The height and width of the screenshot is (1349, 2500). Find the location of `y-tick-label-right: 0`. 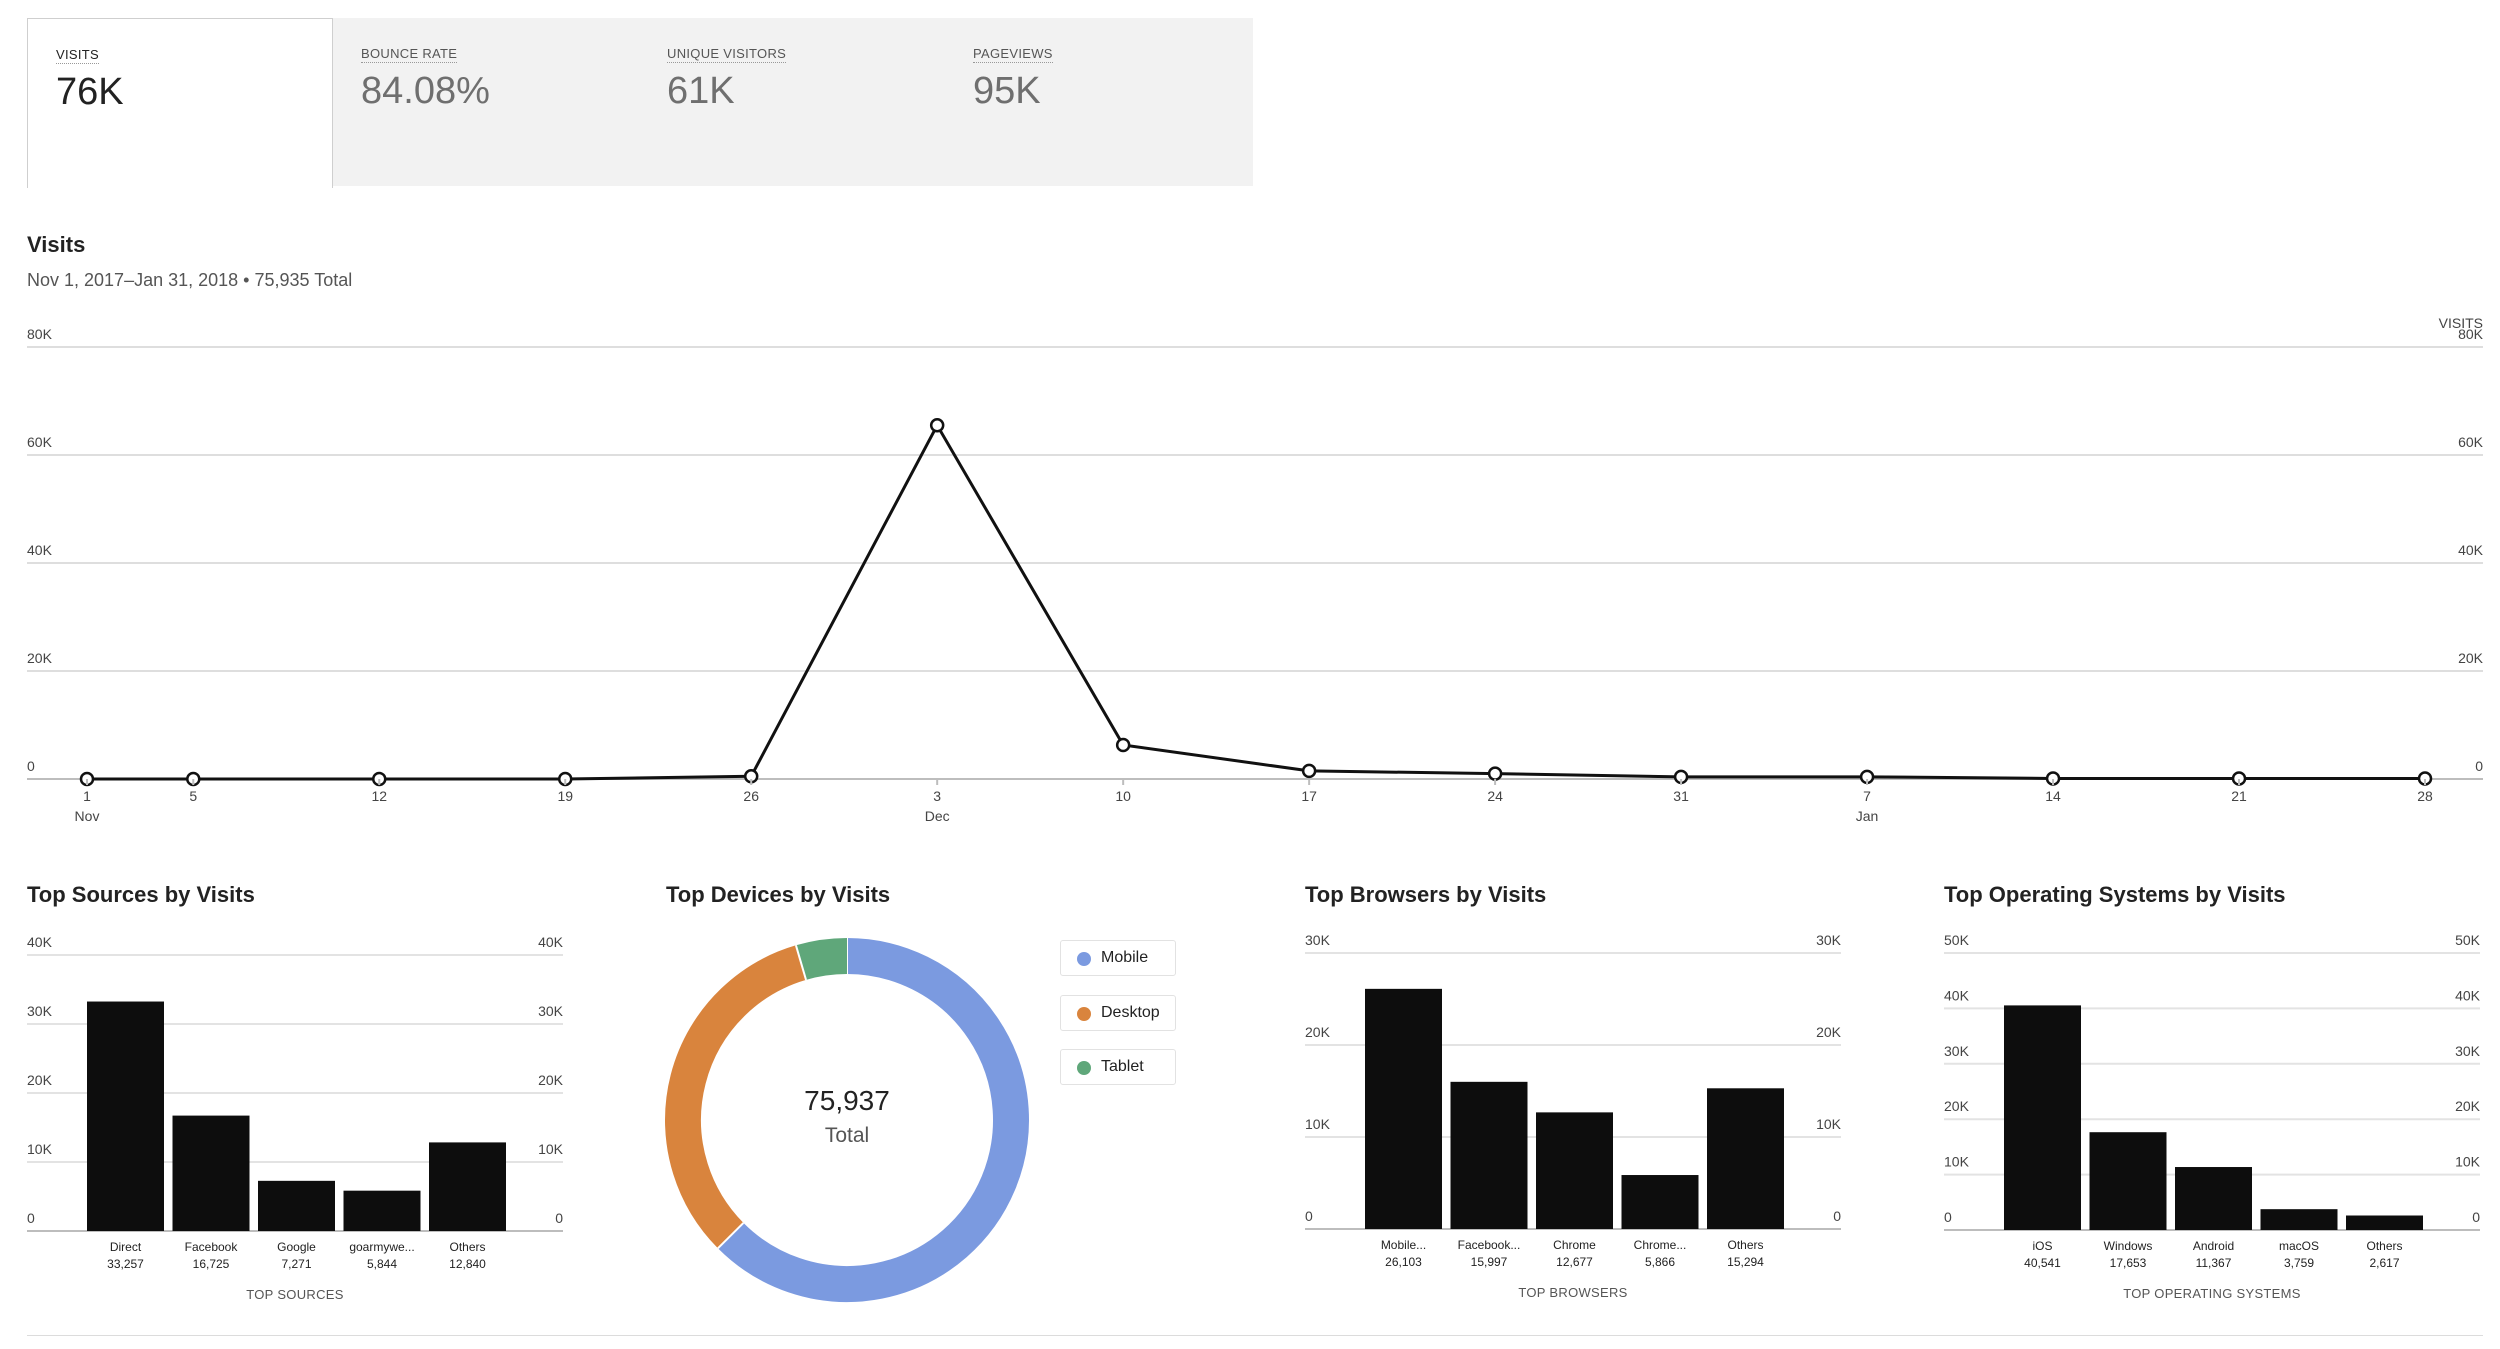

y-tick-label-right: 0 is located at coordinates (559, 1218).